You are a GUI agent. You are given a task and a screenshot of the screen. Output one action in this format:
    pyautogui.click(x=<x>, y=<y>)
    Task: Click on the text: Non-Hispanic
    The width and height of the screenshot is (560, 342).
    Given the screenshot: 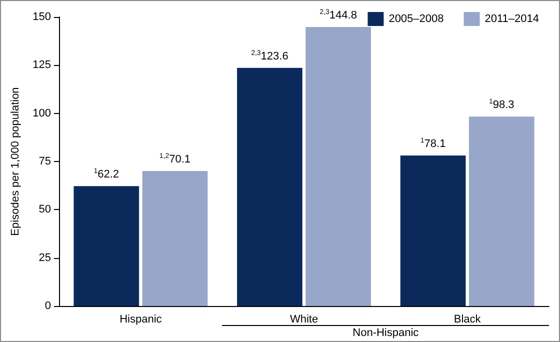 What is the action you would take?
    pyautogui.click(x=385, y=333)
    